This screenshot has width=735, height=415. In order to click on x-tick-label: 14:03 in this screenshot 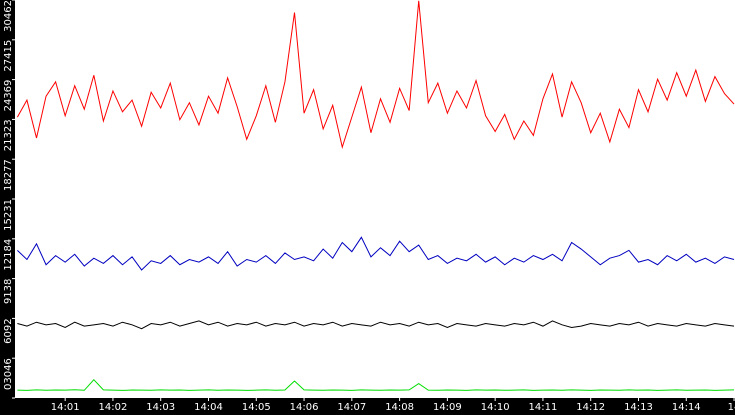, I will do `click(160, 407)`.